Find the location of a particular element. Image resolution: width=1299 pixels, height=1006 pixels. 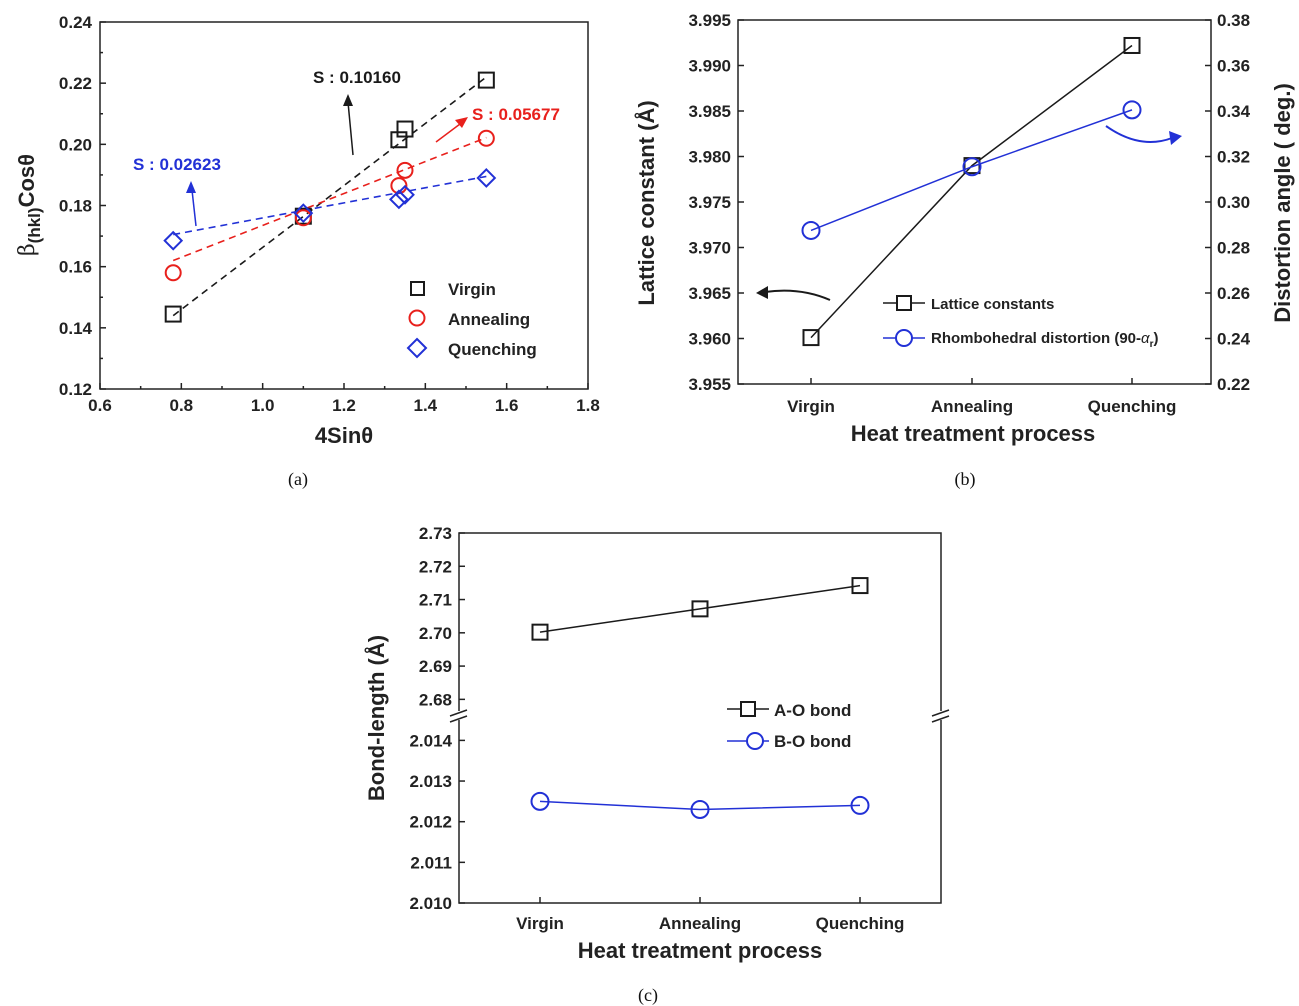

upper-tick-label: 2.68 is located at coordinates (435, 699).